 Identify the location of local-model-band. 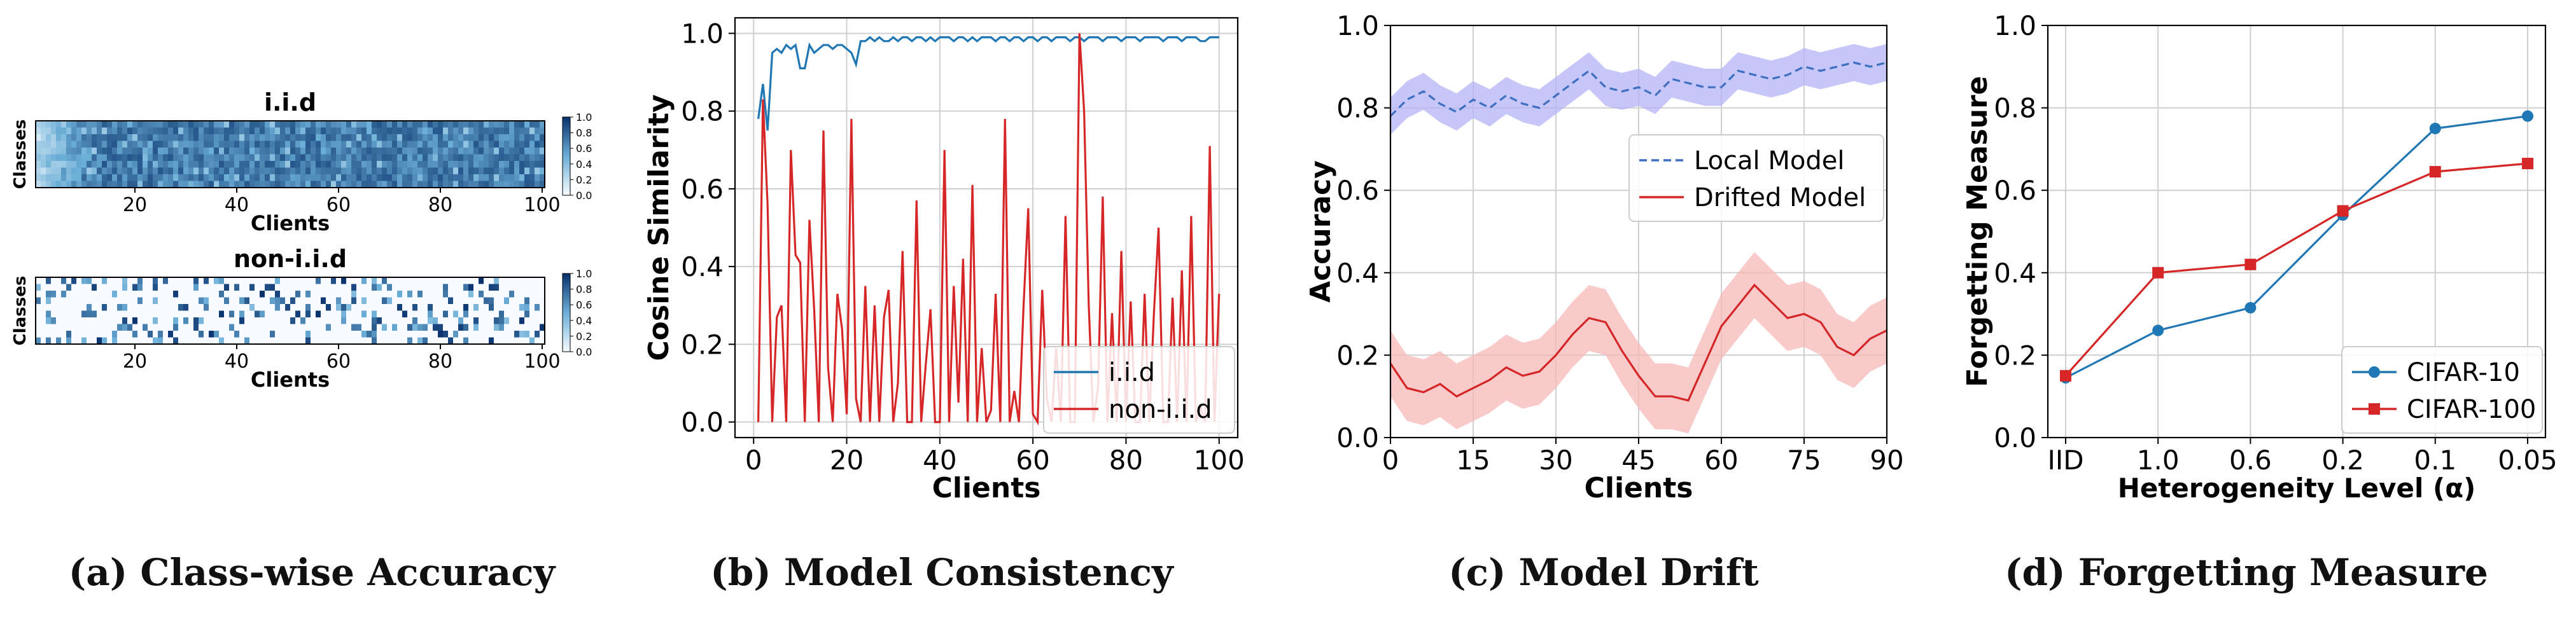
(1638, 90).